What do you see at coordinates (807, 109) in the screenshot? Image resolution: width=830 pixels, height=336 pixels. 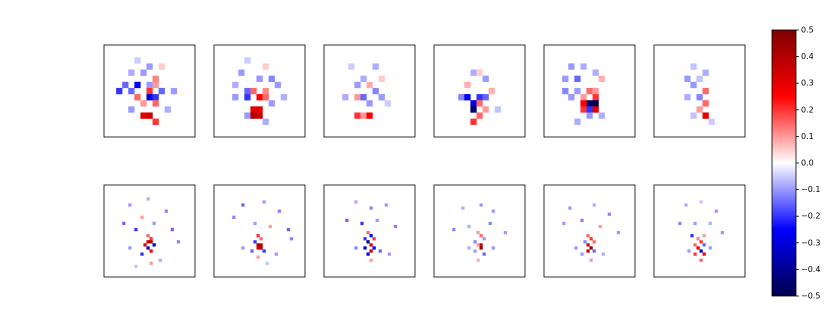 I see `colorbar-tick-label: 0.2` at bounding box center [807, 109].